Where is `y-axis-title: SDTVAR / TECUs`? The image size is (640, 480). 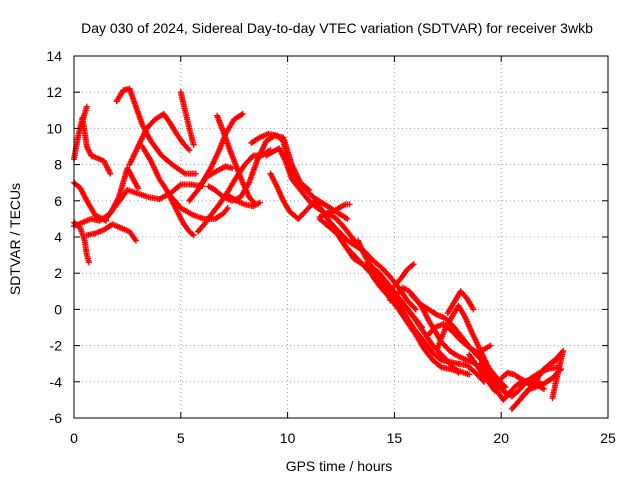 y-axis-title: SDTVAR / TECUs is located at coordinates (15, 239).